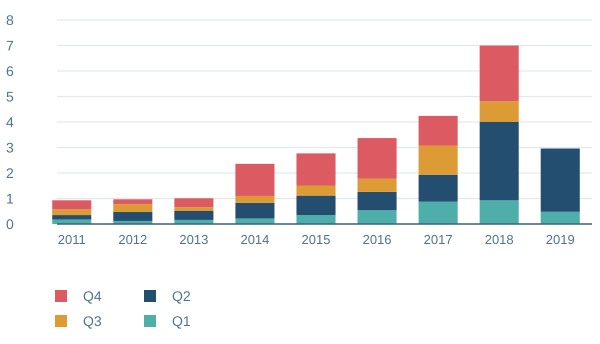 The image size is (600, 344). What do you see at coordinates (133, 239) in the screenshot?
I see `x-tick-label: 2012` at bounding box center [133, 239].